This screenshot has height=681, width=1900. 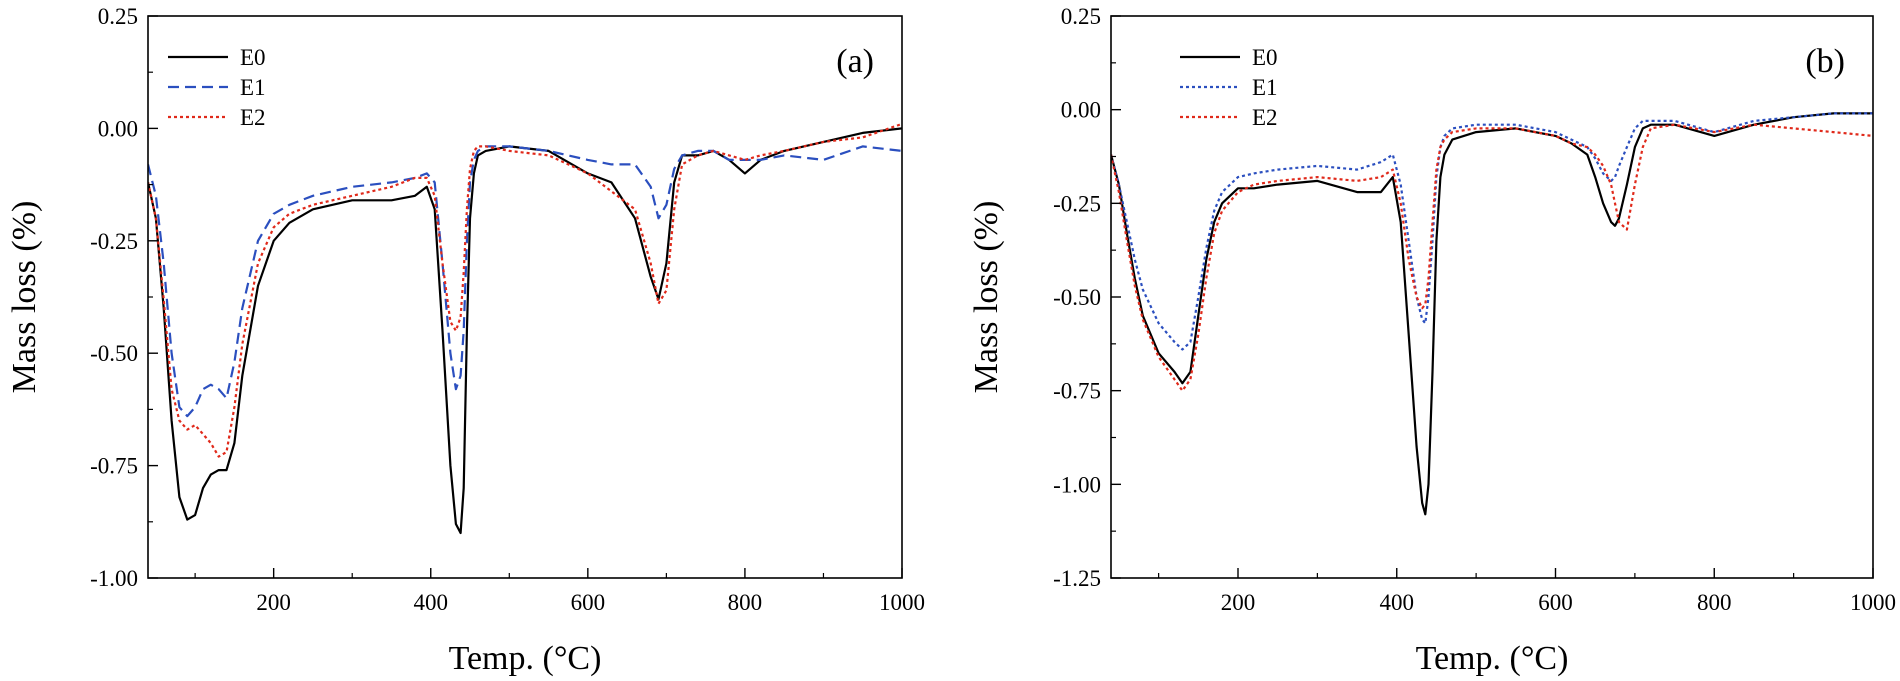 I want to click on series-line-e1, so click(x=1492, y=231).